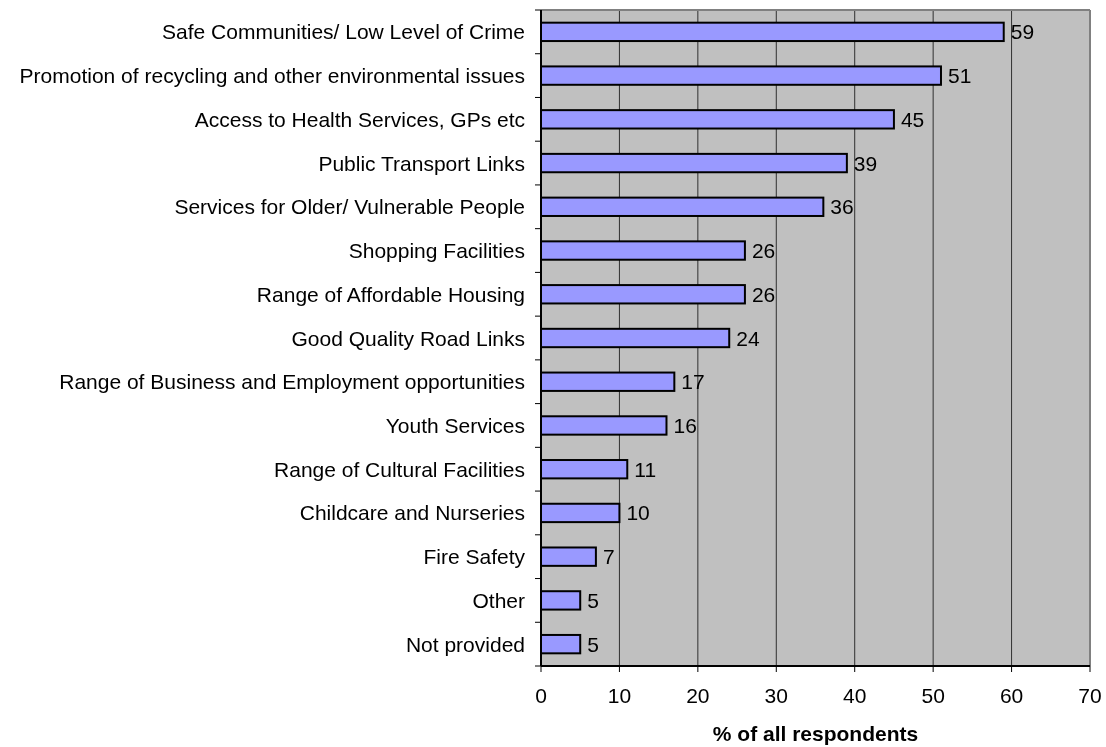 Image resolution: width=1106 pixels, height=747 pixels. I want to click on y-tick-label: Not provided, so click(465, 644).